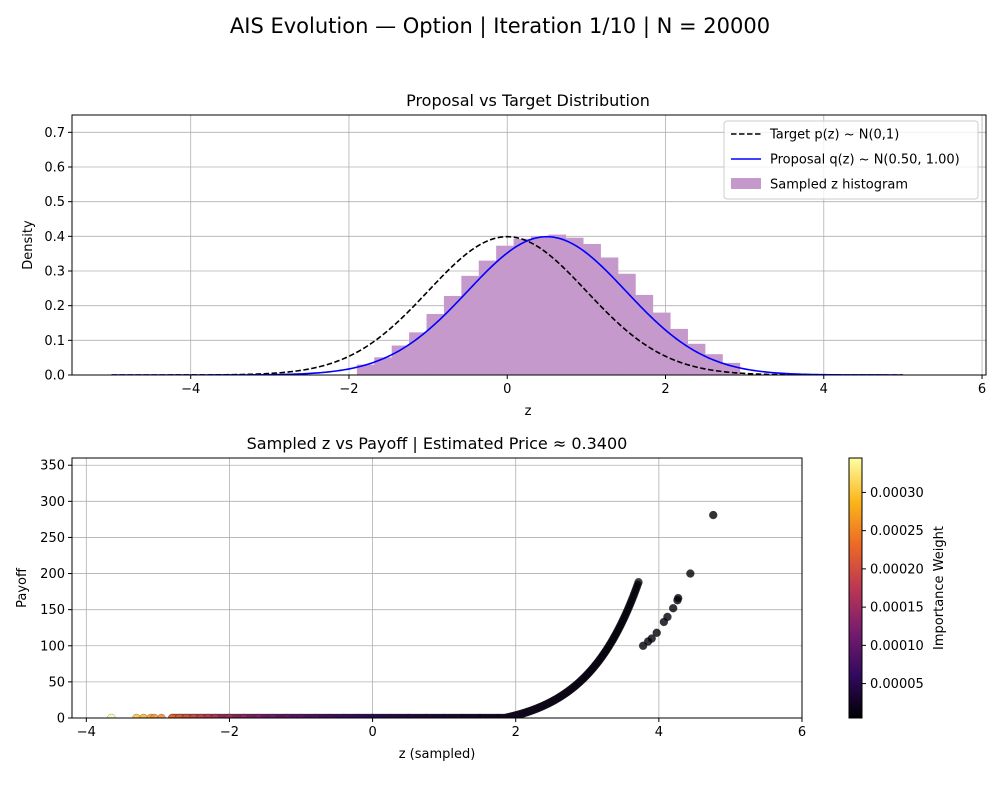 The width and height of the screenshot is (1000, 800). I want to click on payoff-y-tick-label: 350, so click(52, 466).